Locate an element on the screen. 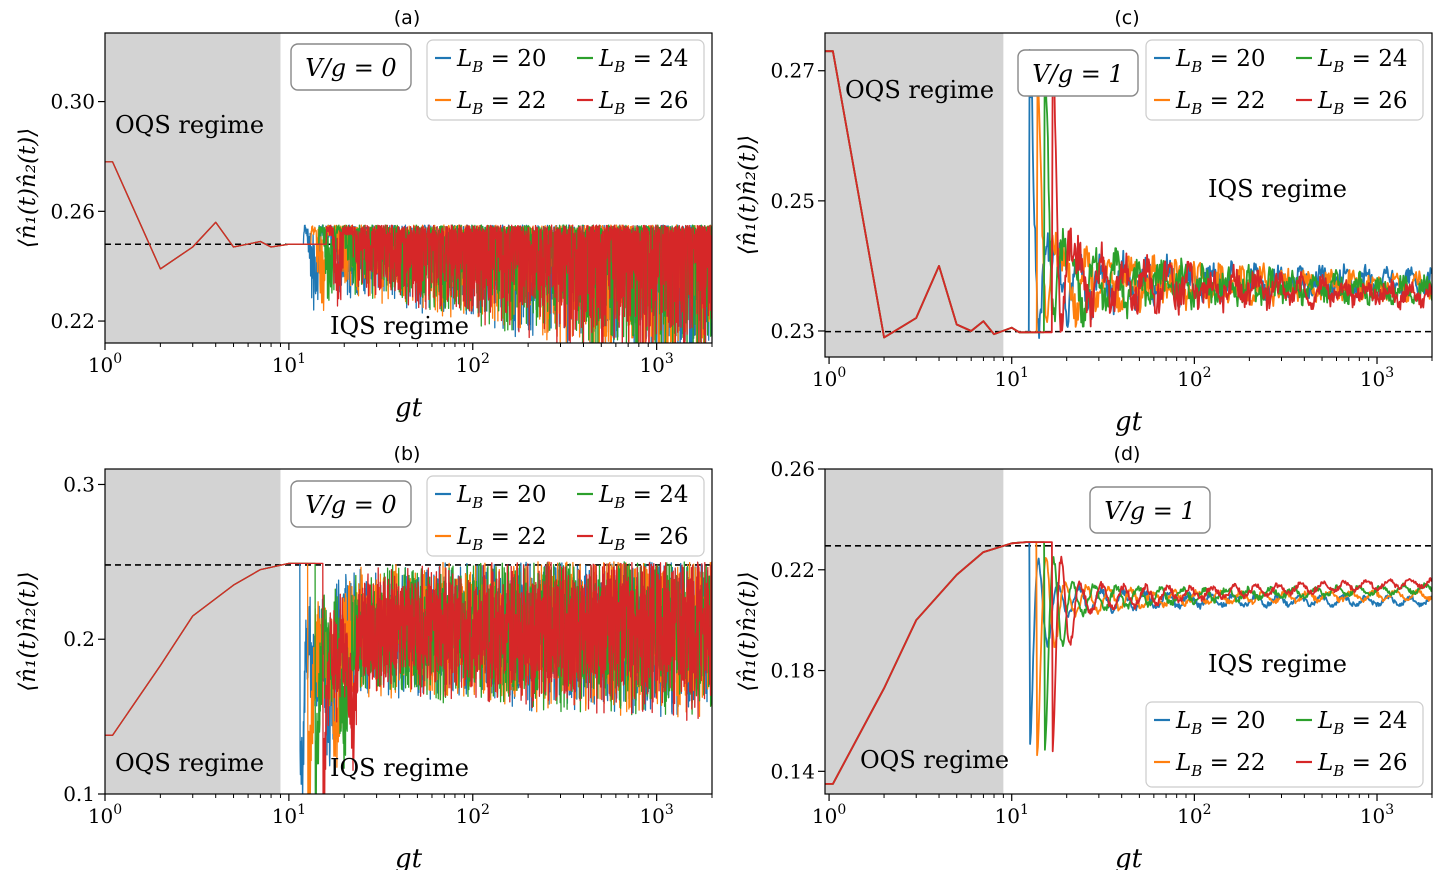 This screenshot has width=1435, height=870. y-tick-label: 0.18 is located at coordinates (792, 671).